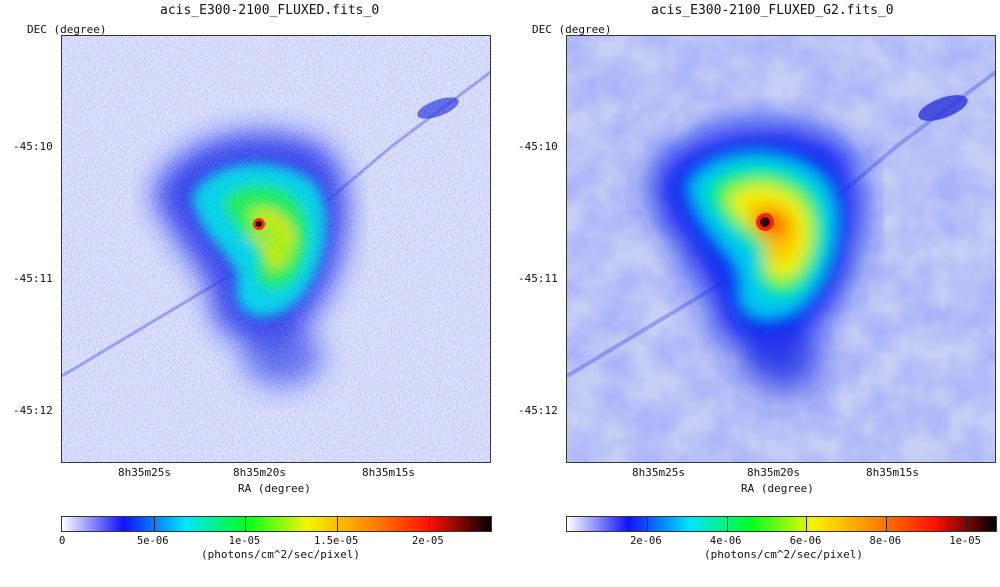 This screenshot has height=587, width=1000. I want to click on dec-tick-smoothed: -45:11, so click(538, 278).